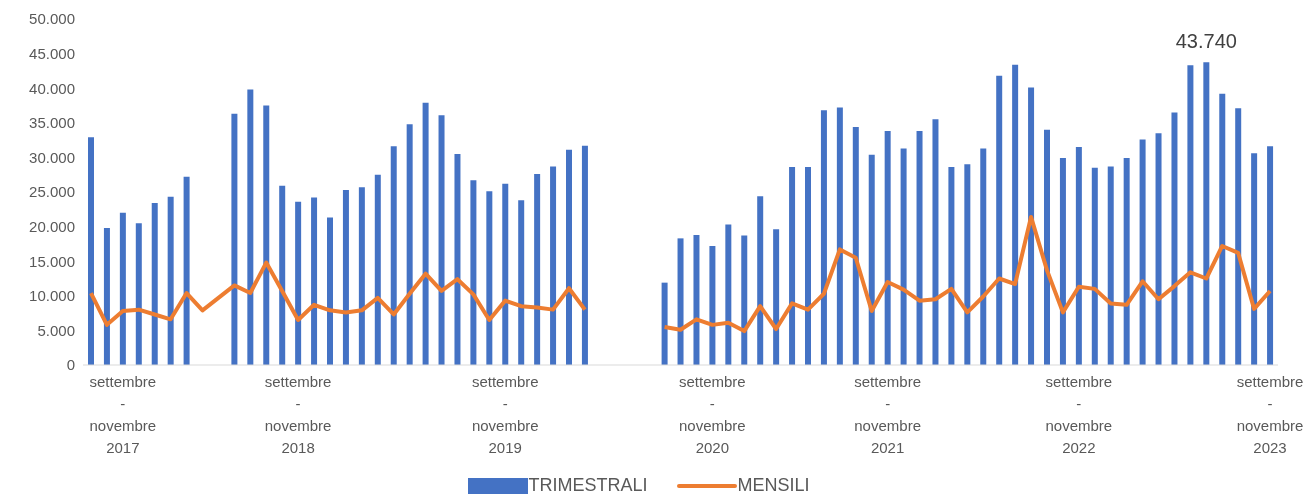  Describe the element at coordinates (56, 330) in the screenshot. I see `y-tick-label: 5.000` at that location.